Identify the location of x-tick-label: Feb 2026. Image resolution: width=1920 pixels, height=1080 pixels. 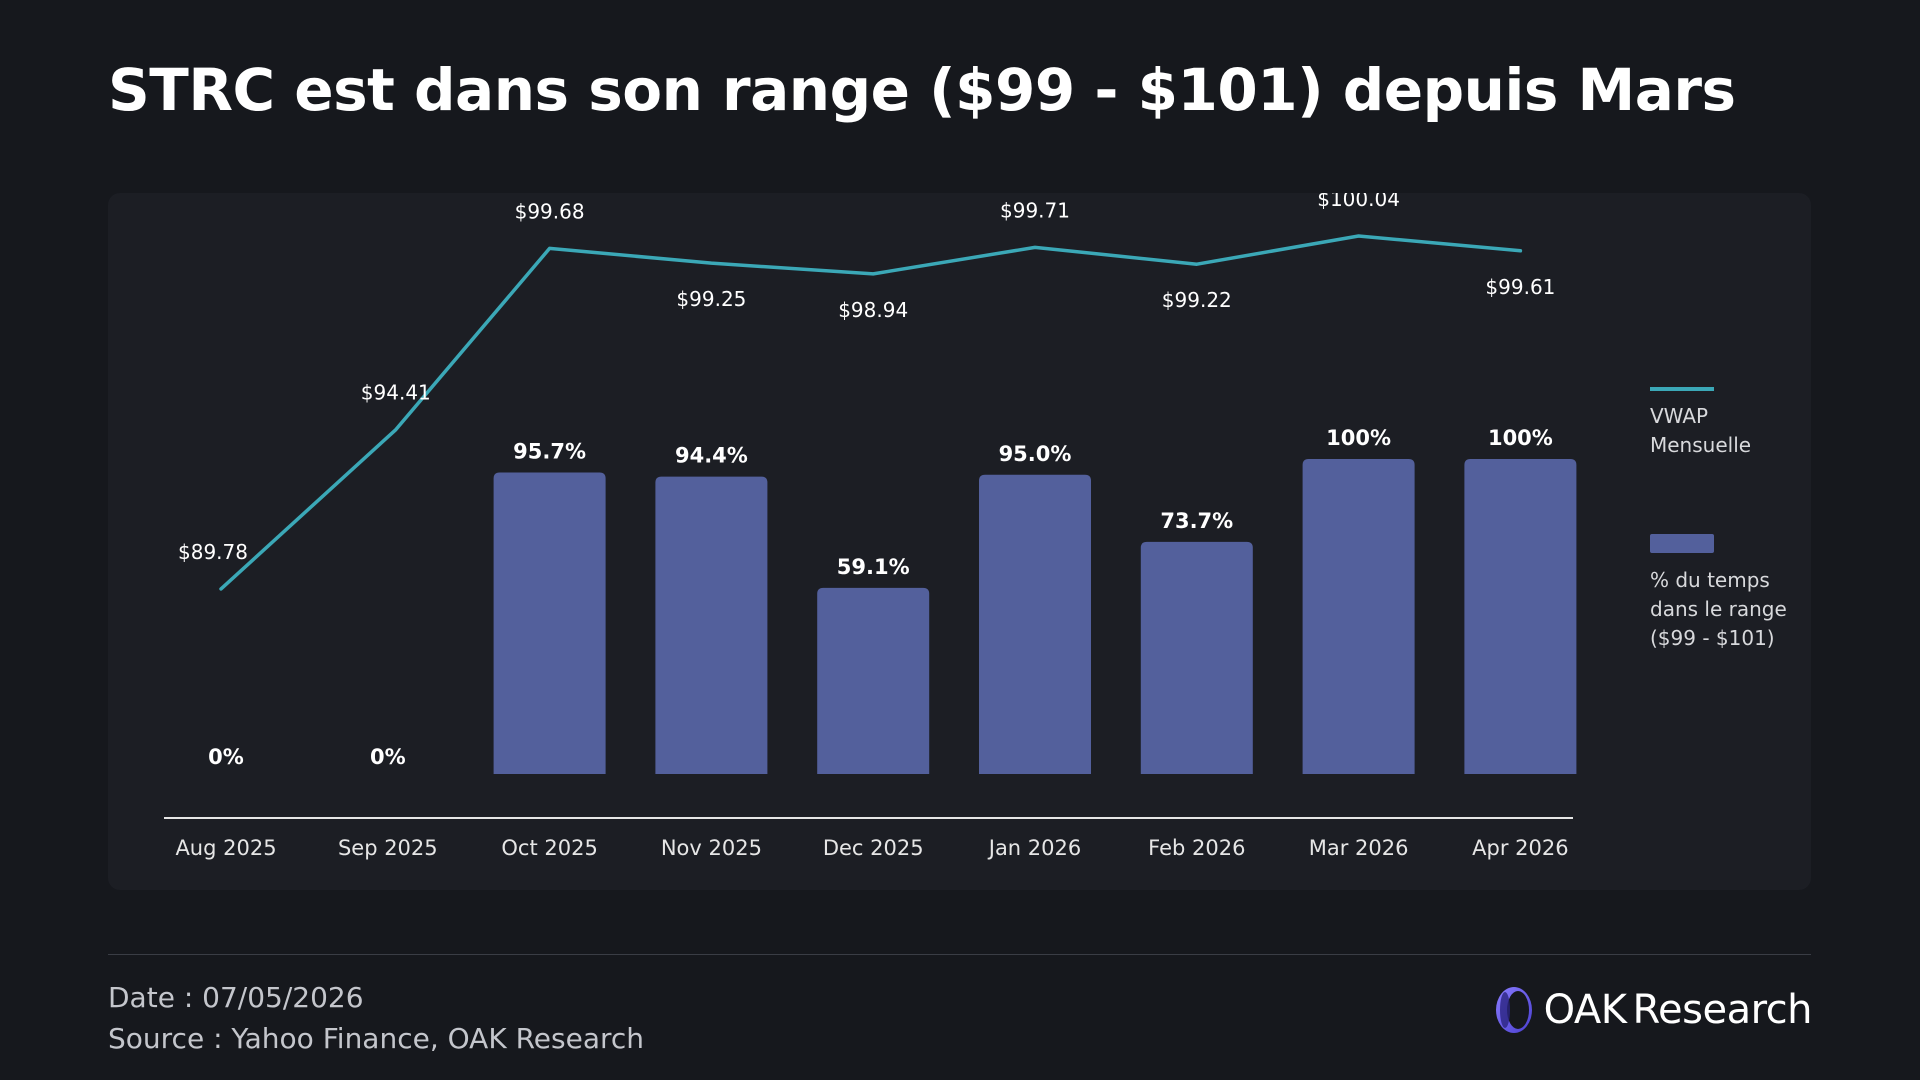
(1196, 848).